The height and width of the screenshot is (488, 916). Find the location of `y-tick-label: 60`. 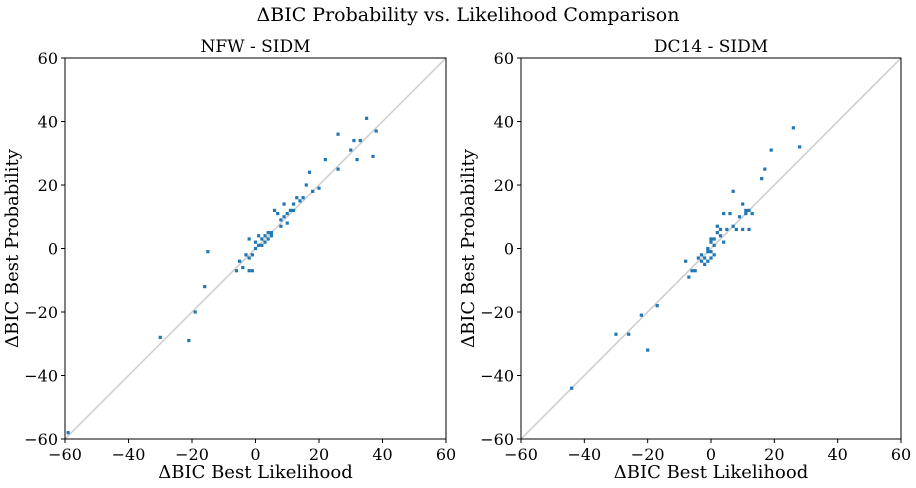

y-tick-label: 60 is located at coordinates (504, 58).